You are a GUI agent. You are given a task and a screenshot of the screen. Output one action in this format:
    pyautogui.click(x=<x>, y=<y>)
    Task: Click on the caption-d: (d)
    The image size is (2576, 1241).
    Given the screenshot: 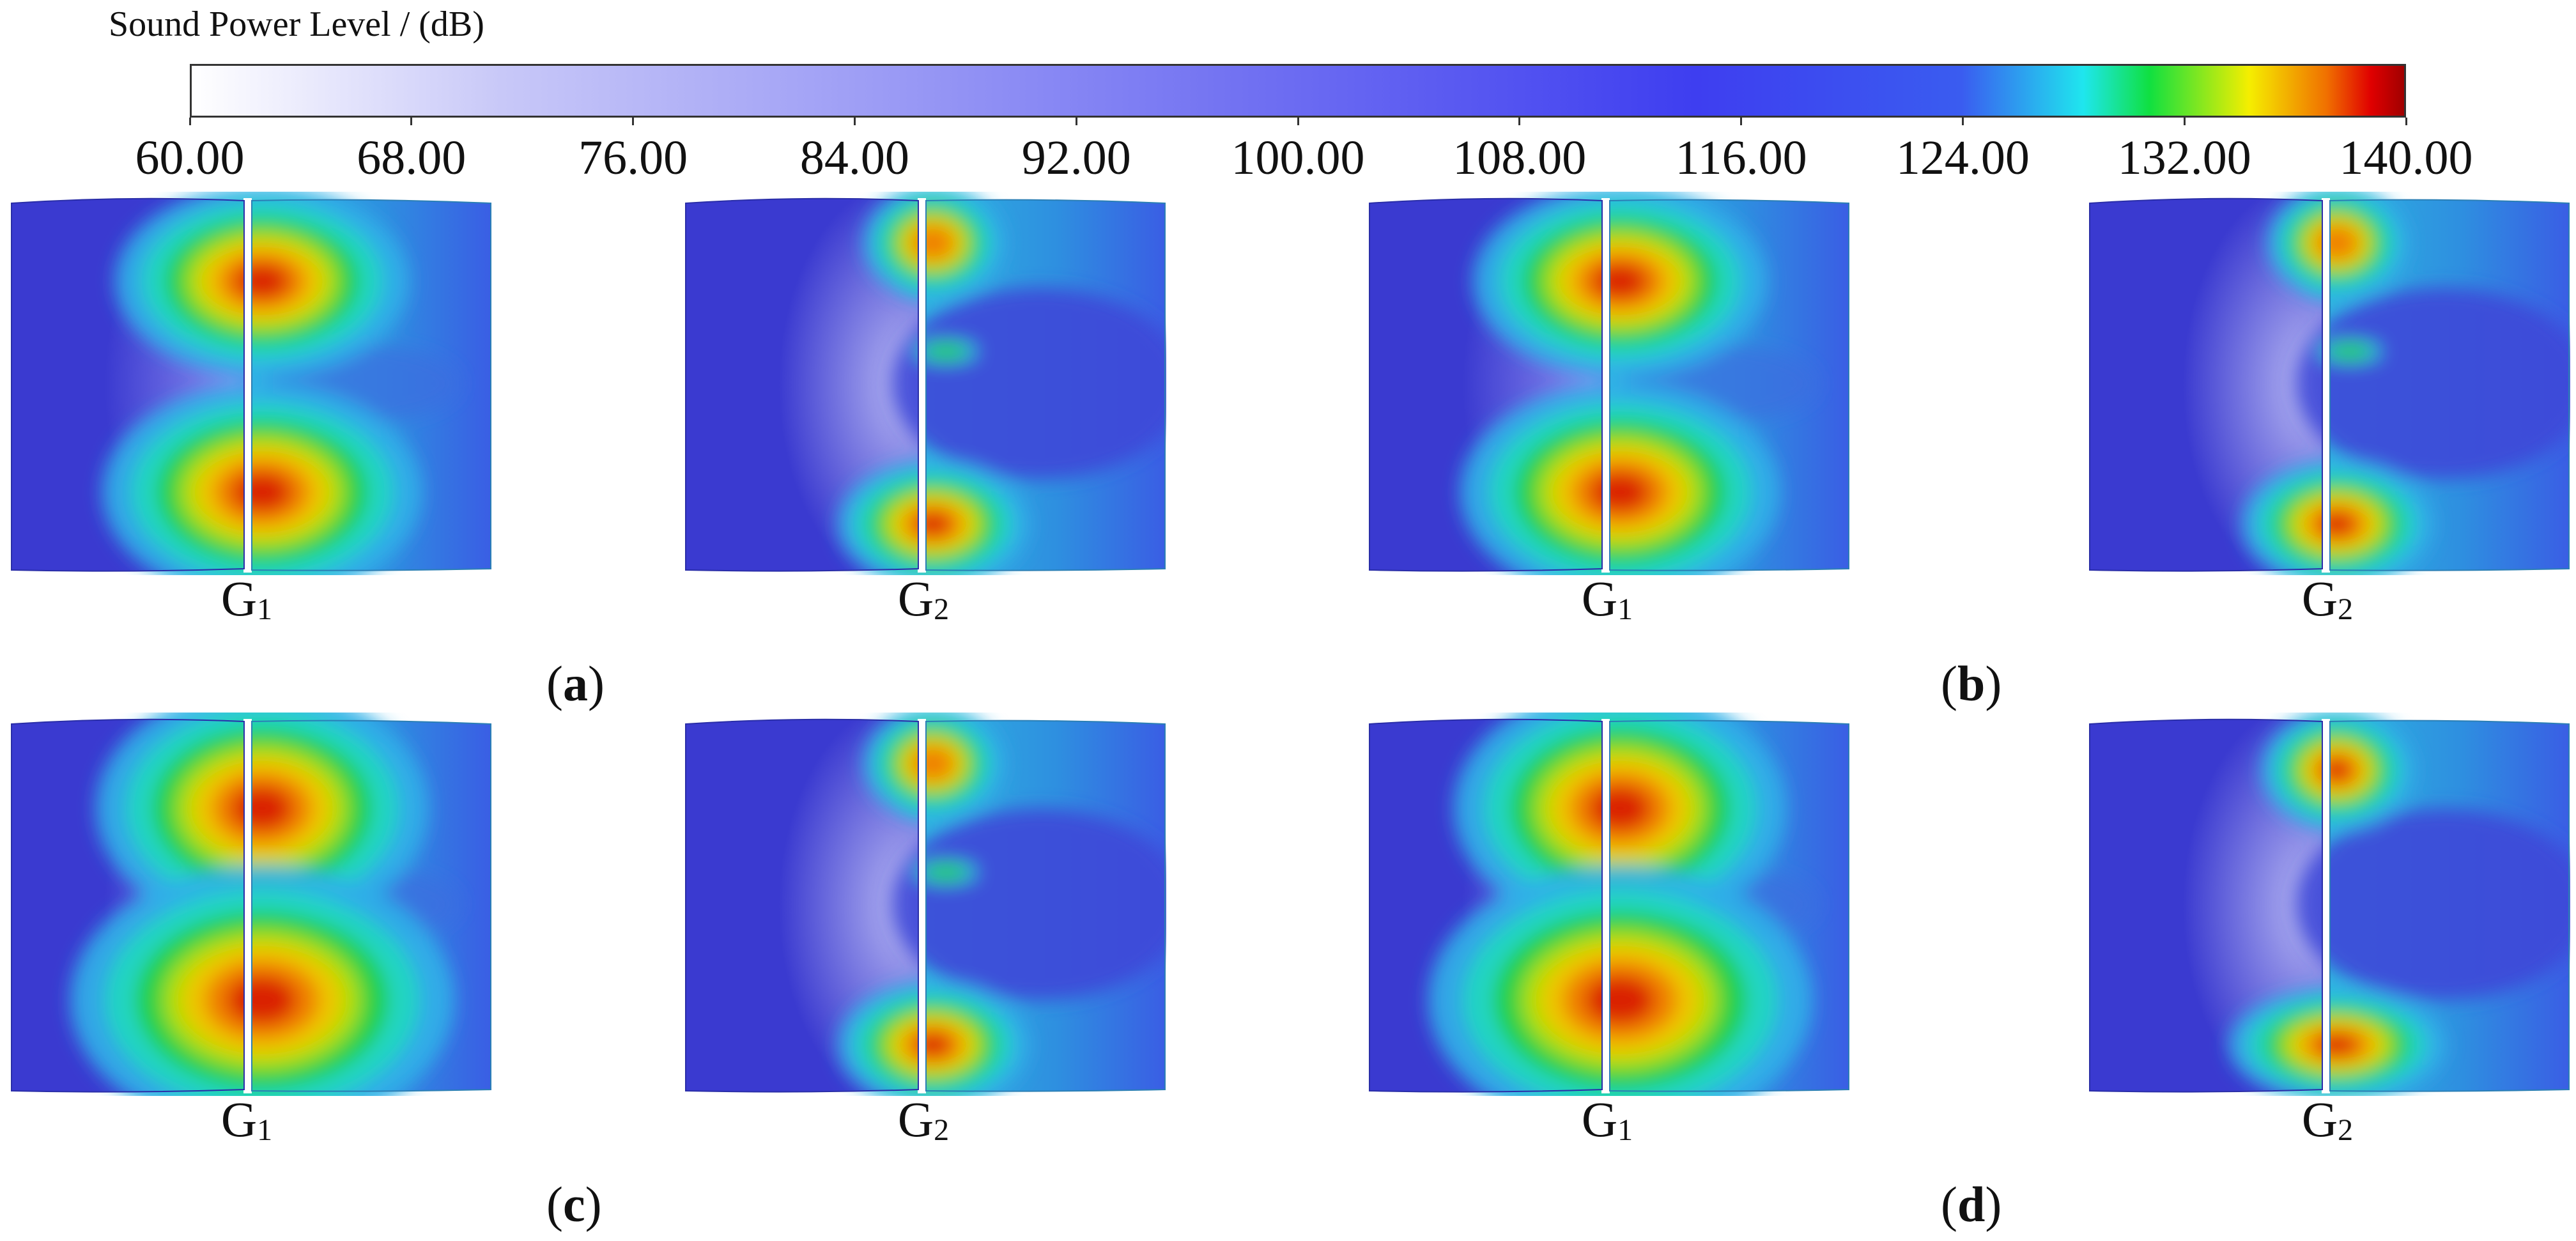 What is the action you would take?
    pyautogui.click(x=1971, y=1204)
    